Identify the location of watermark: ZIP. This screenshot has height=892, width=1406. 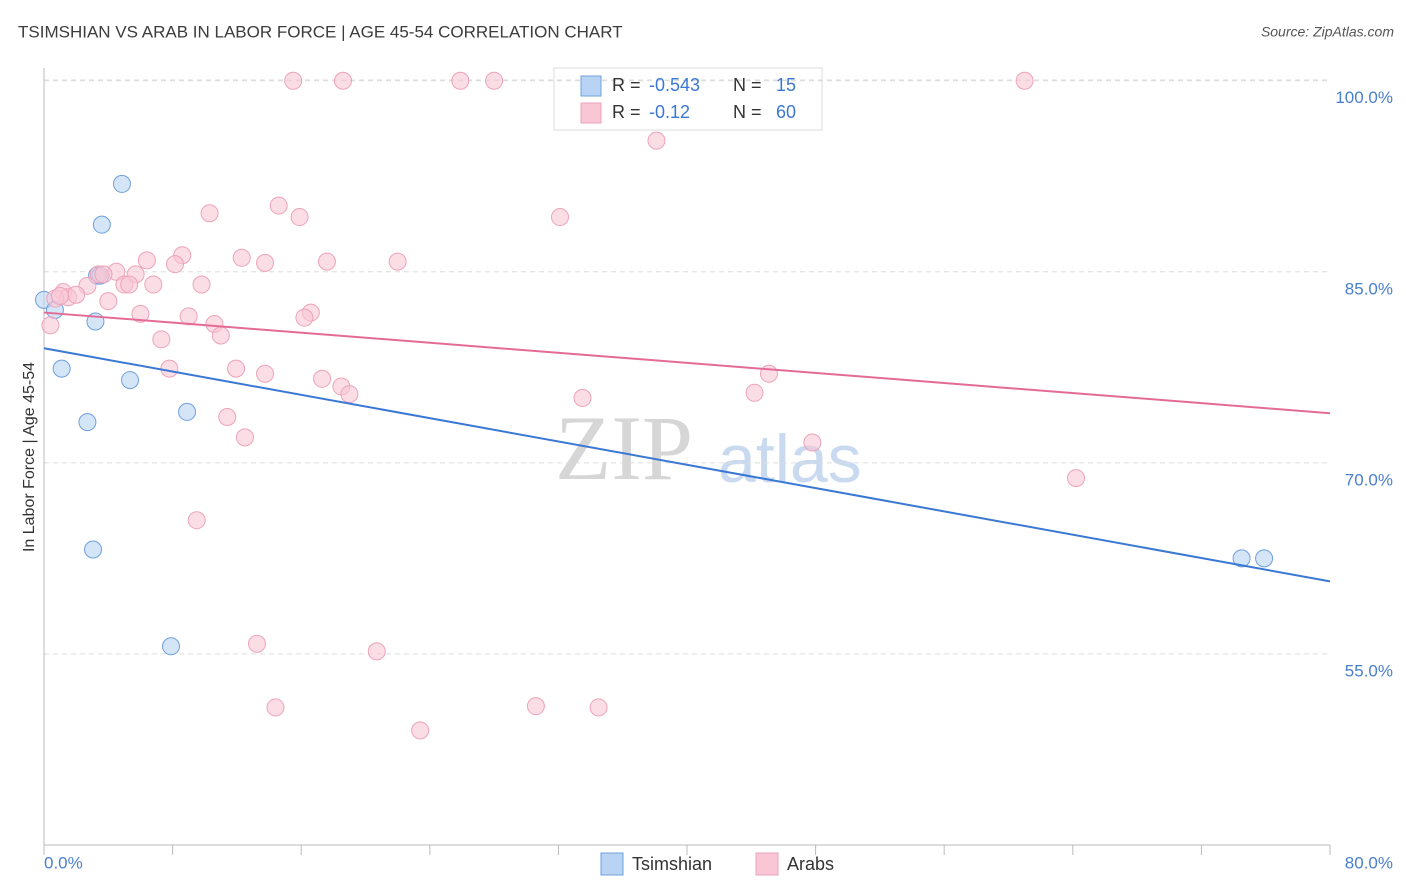
(624, 448).